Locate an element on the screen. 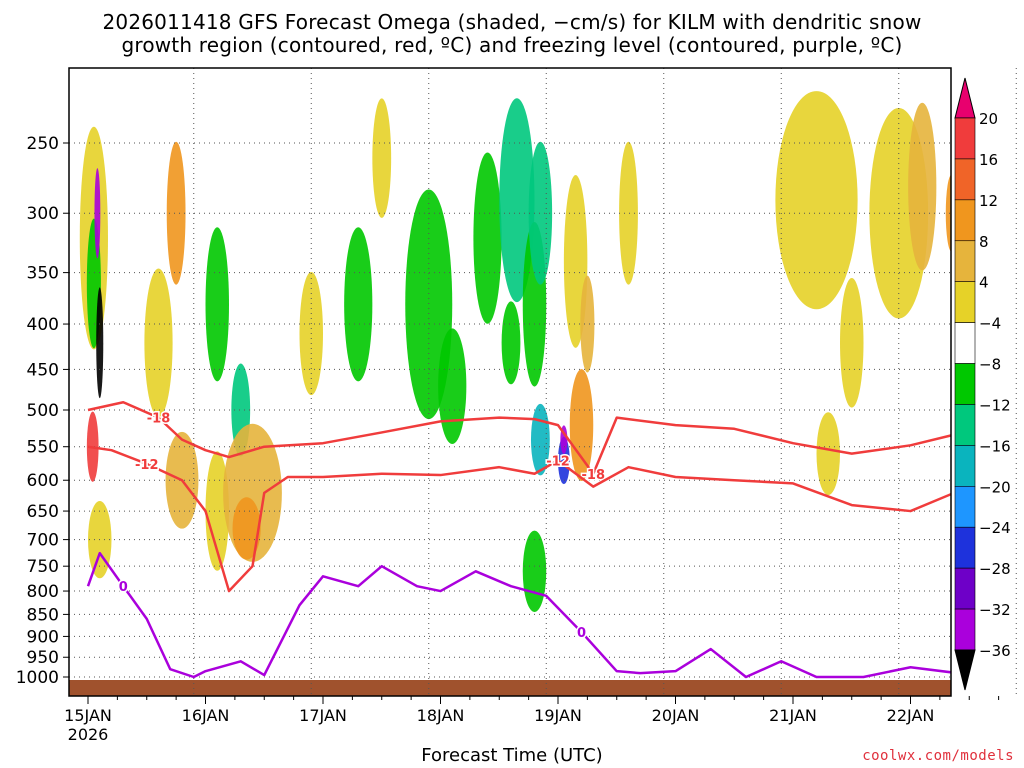  colorbar-label: 12 is located at coordinates (988, 201).